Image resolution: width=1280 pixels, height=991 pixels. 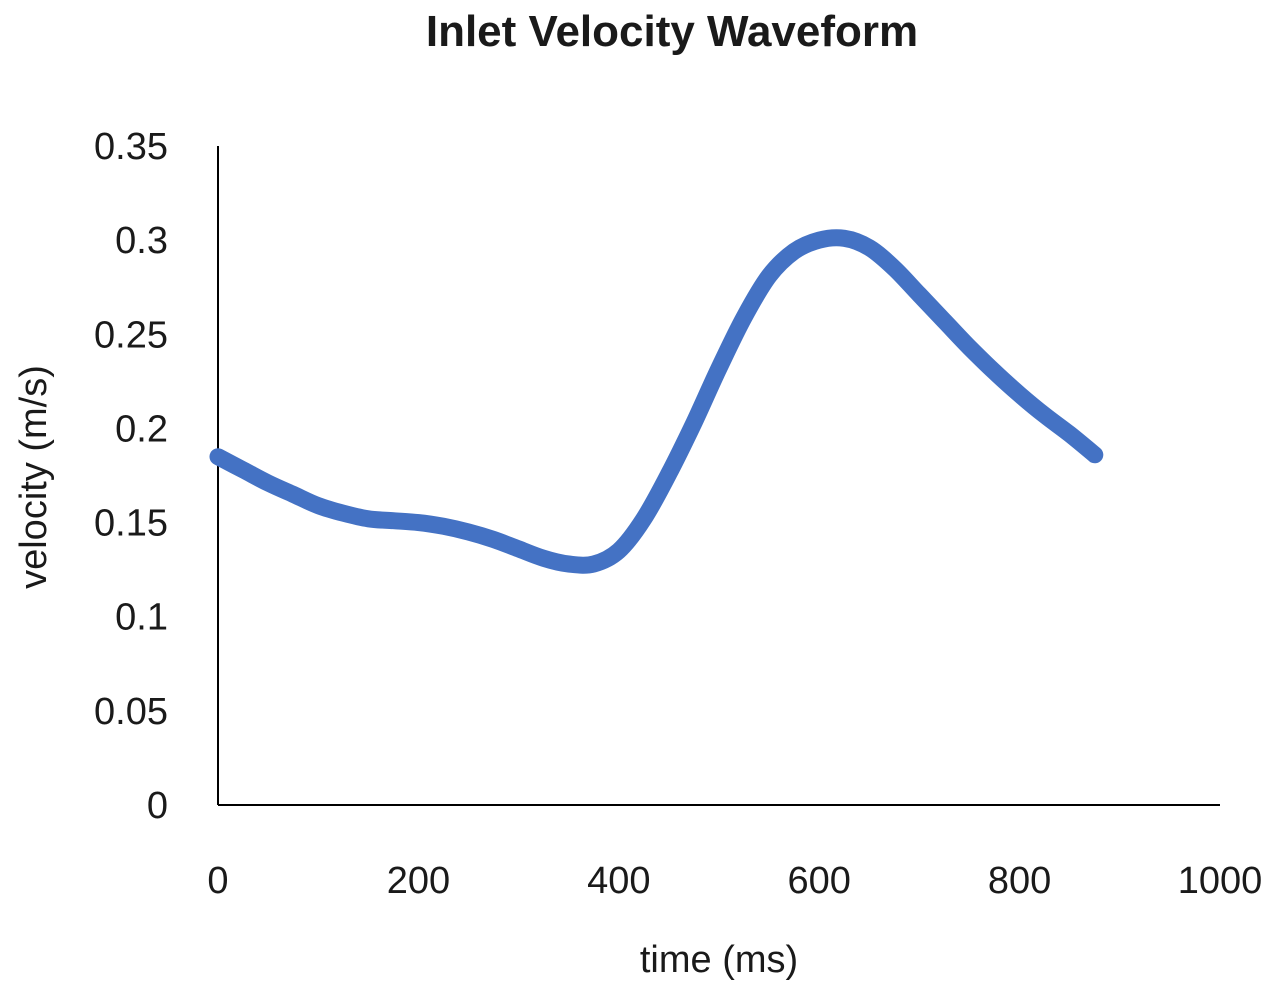 I want to click on y-axis-ticks: 0 0.05 0.1 0.15 0.2 0.25 0.3 0.35, so click(x=131, y=476).